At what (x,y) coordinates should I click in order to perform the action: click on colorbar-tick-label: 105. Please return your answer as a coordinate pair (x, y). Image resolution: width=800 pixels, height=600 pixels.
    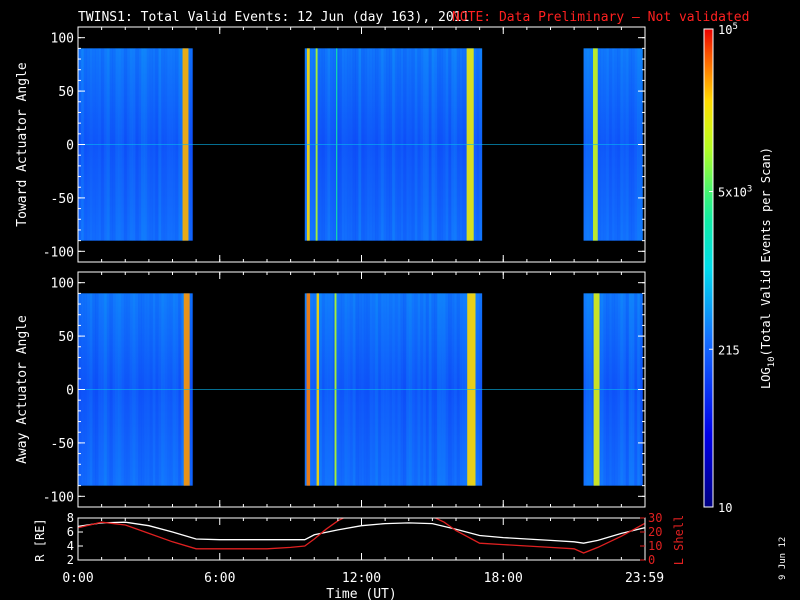
    Looking at the image, I should click on (728, 29).